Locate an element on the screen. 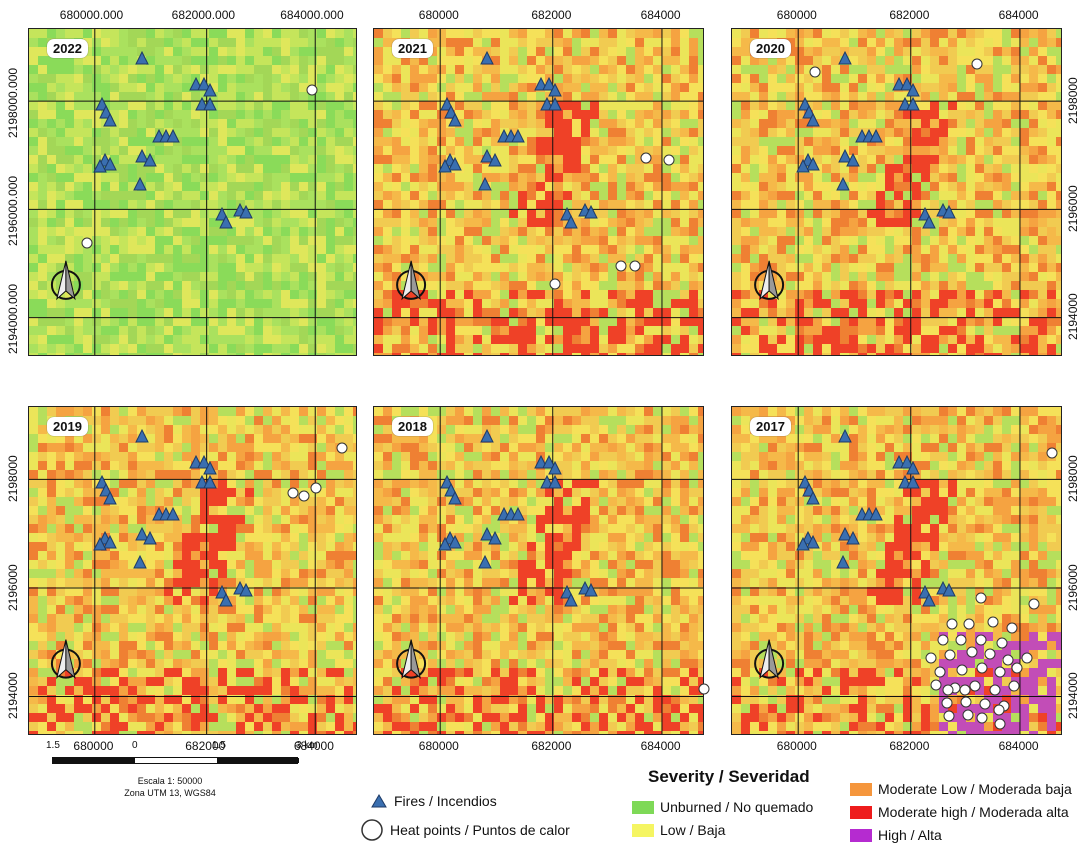  coord-label-right: 2194000 is located at coordinates (1073, 317).